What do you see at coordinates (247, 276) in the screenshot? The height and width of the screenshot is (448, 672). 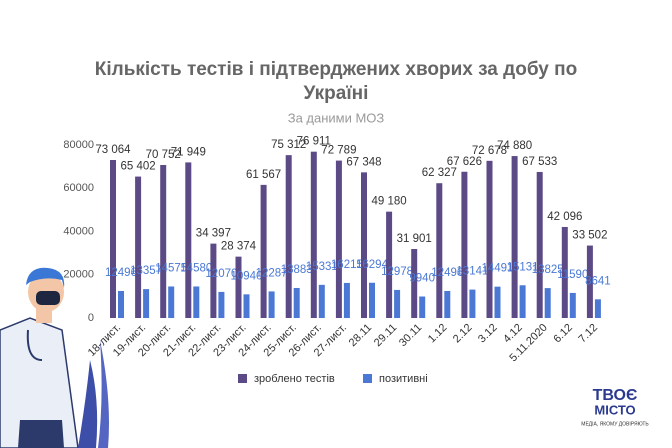 I see `value-label: 10940` at bounding box center [247, 276].